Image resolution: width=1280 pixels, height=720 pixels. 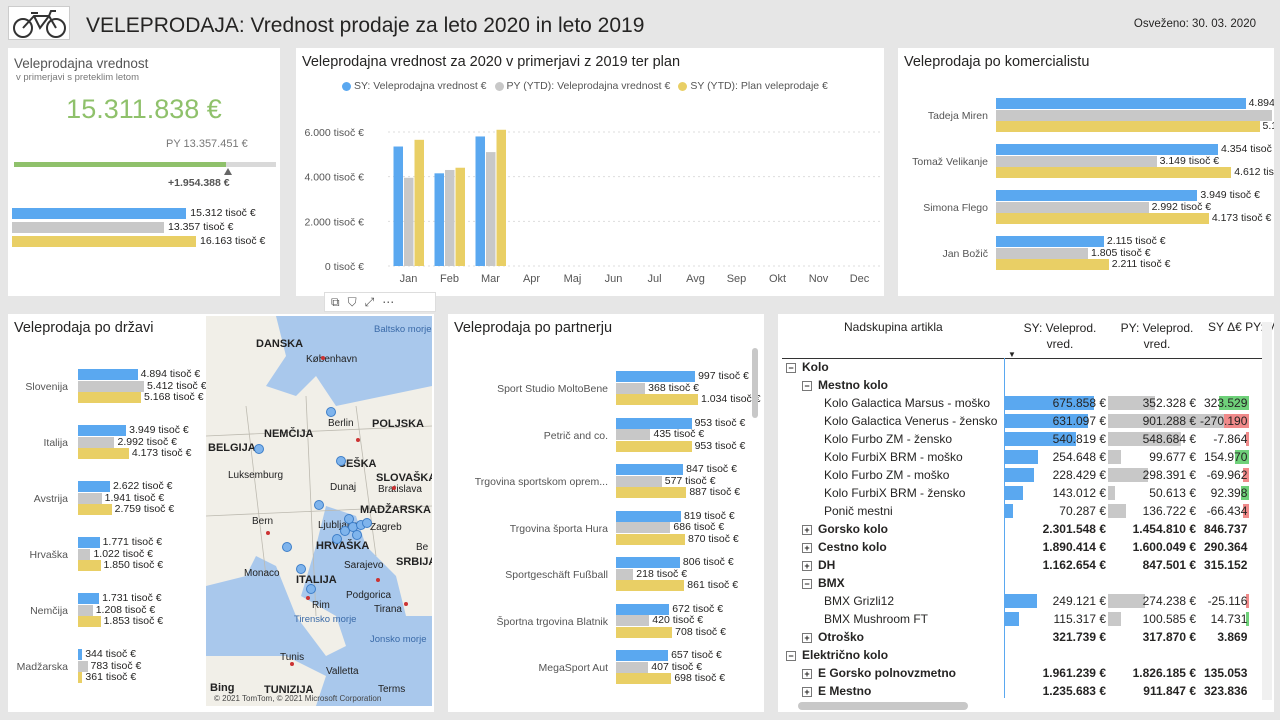 I want to click on legend-item: SY: Veleprodajna vrednost €, so click(x=414, y=86).